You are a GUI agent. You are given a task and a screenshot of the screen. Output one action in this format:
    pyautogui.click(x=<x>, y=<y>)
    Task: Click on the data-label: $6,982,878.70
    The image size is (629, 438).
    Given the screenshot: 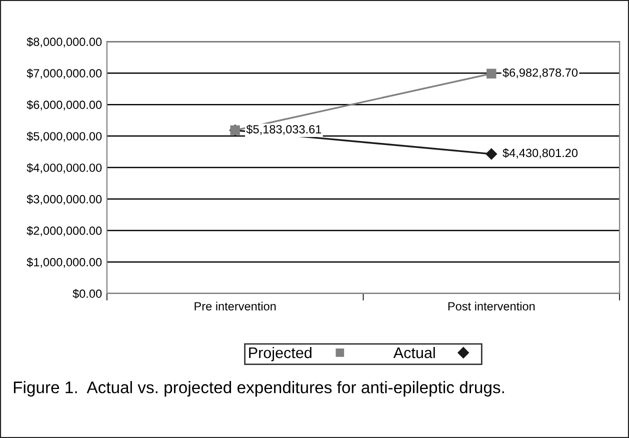 What is the action you would take?
    pyautogui.click(x=540, y=73)
    